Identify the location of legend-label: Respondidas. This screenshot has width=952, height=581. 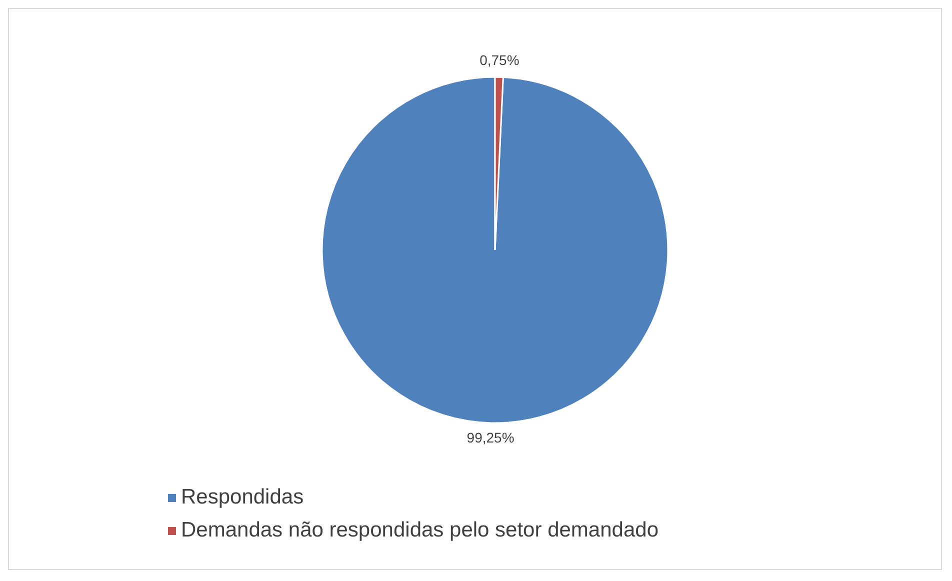
(242, 497).